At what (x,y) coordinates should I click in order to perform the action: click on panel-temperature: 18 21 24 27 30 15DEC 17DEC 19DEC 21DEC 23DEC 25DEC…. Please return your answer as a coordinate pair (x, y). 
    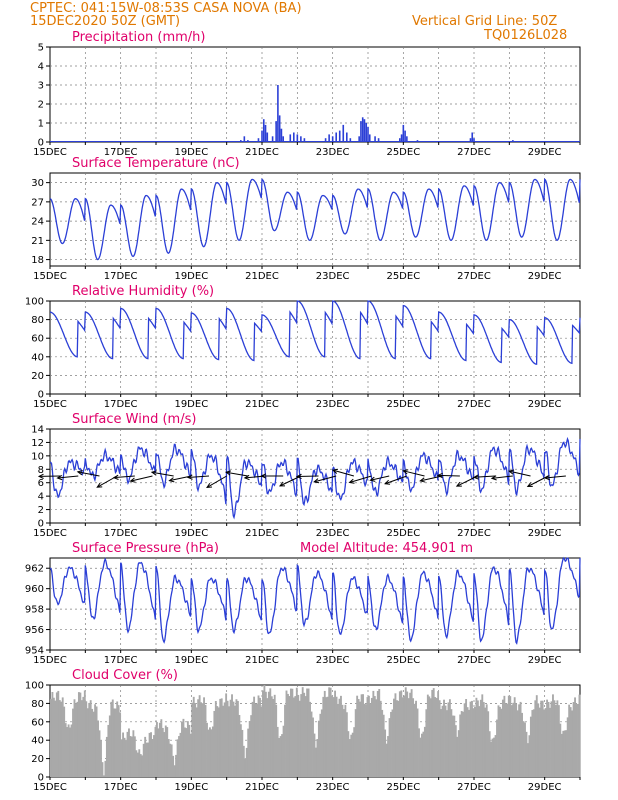
    Looking at the image, I should click on (306, 219).